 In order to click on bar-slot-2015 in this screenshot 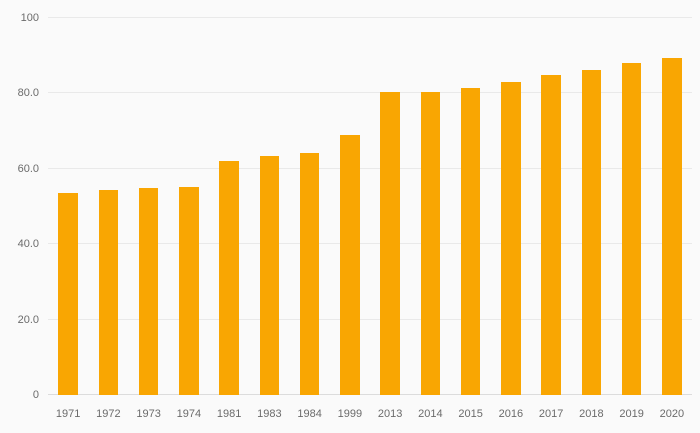, I will do `click(471, 206)`.